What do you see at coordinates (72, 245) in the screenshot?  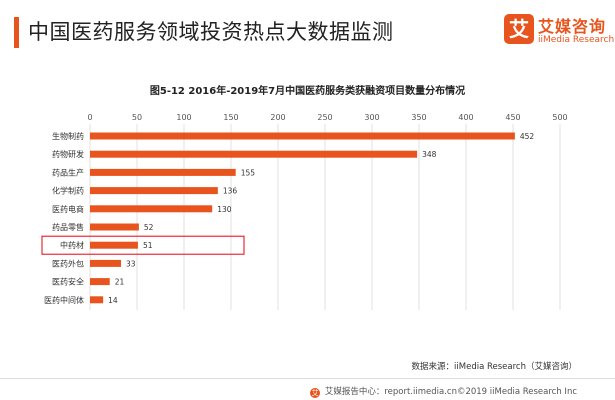 I see `category-label: 中药材` at bounding box center [72, 245].